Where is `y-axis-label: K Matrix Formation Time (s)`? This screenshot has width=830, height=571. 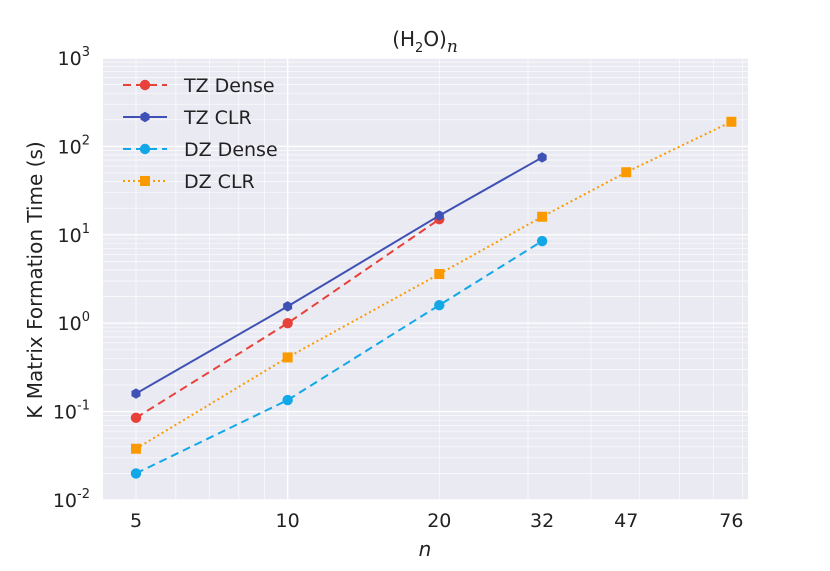
y-axis-label: K Matrix Formation Time (s) is located at coordinates (35, 279).